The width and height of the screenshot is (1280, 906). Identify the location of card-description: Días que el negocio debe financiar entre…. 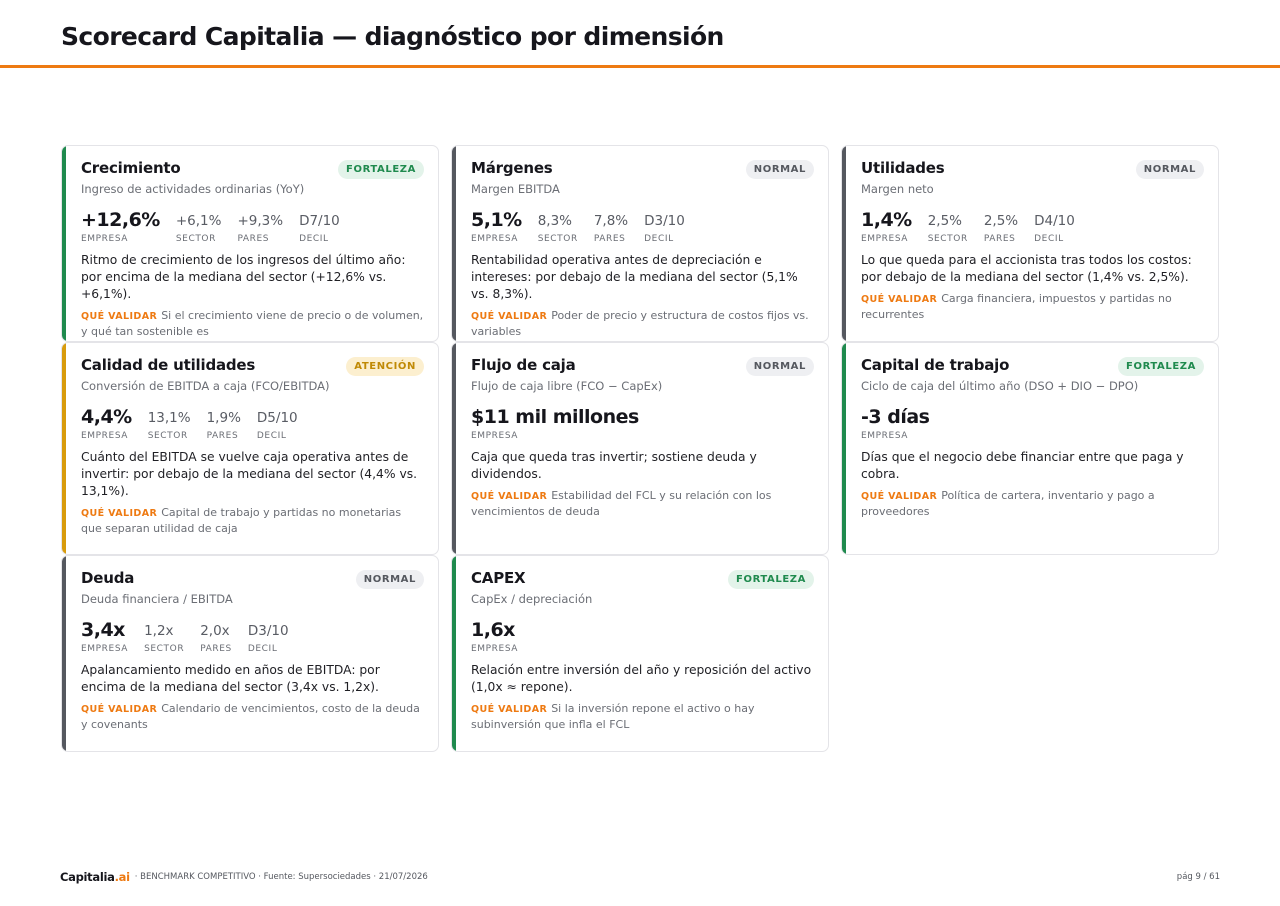
(1022, 465).